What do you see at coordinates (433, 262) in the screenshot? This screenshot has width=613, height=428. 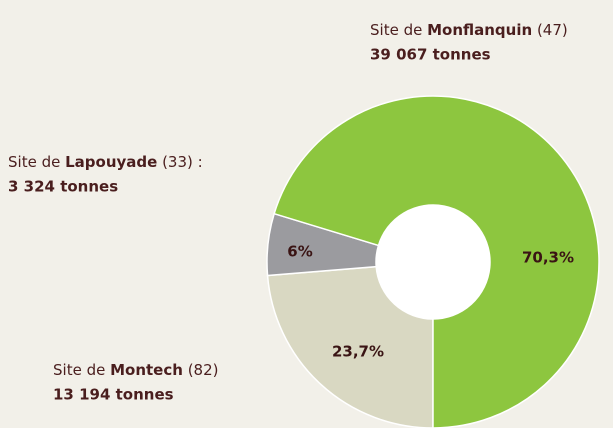 I see `donut-hole` at bounding box center [433, 262].